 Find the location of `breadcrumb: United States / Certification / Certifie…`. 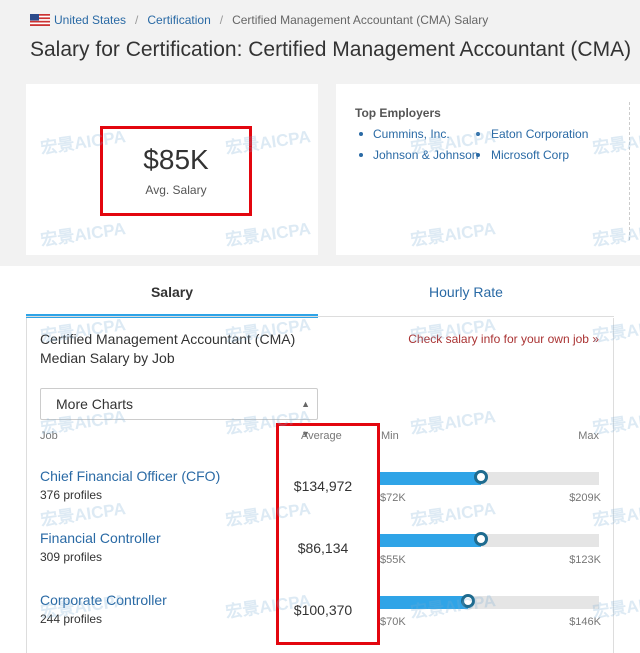

breadcrumb: United States / Certification / Certifie… is located at coordinates (259, 20).